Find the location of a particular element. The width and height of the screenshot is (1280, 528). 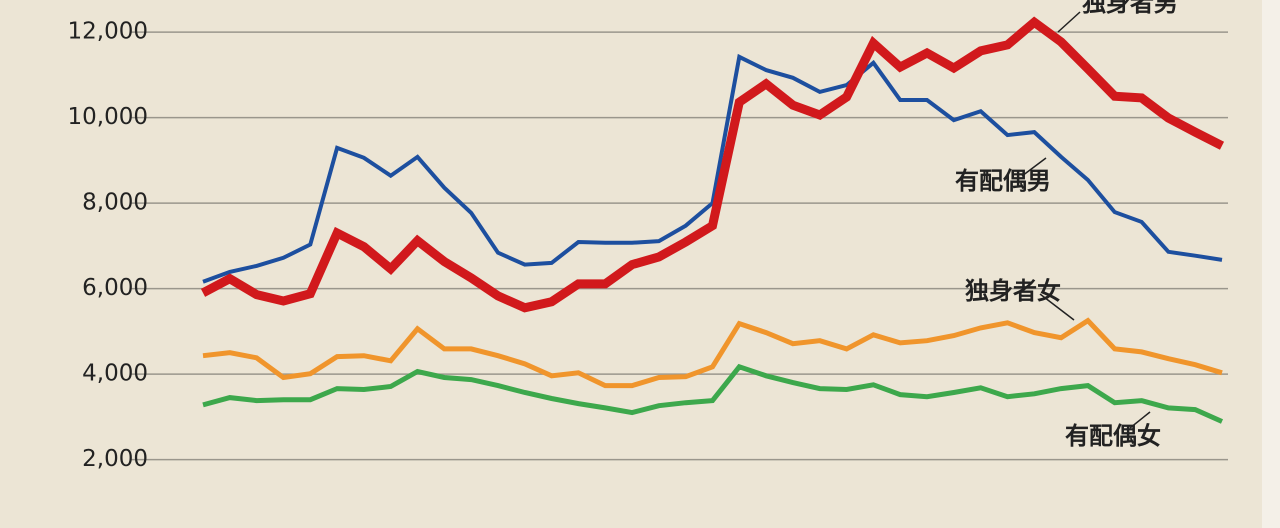

series-label: 有配偶男 is located at coordinates (1003, 181).